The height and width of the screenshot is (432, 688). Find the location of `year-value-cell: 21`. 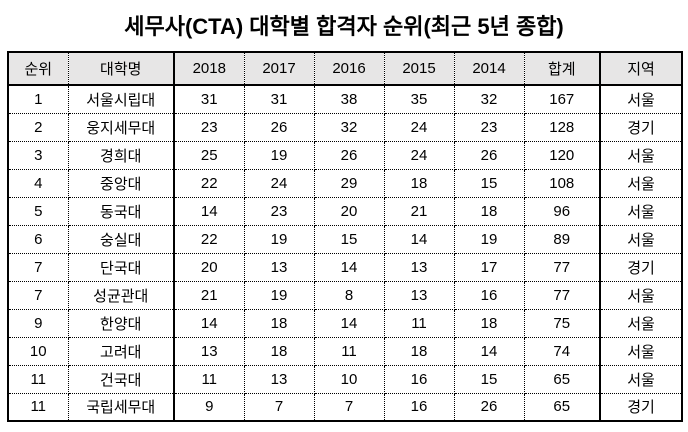

year-value-cell: 21 is located at coordinates (209, 295).